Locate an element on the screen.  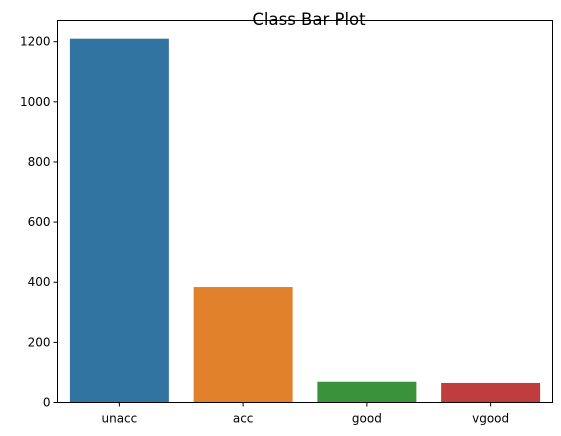
x-tick-label: vgood is located at coordinates (490, 419).